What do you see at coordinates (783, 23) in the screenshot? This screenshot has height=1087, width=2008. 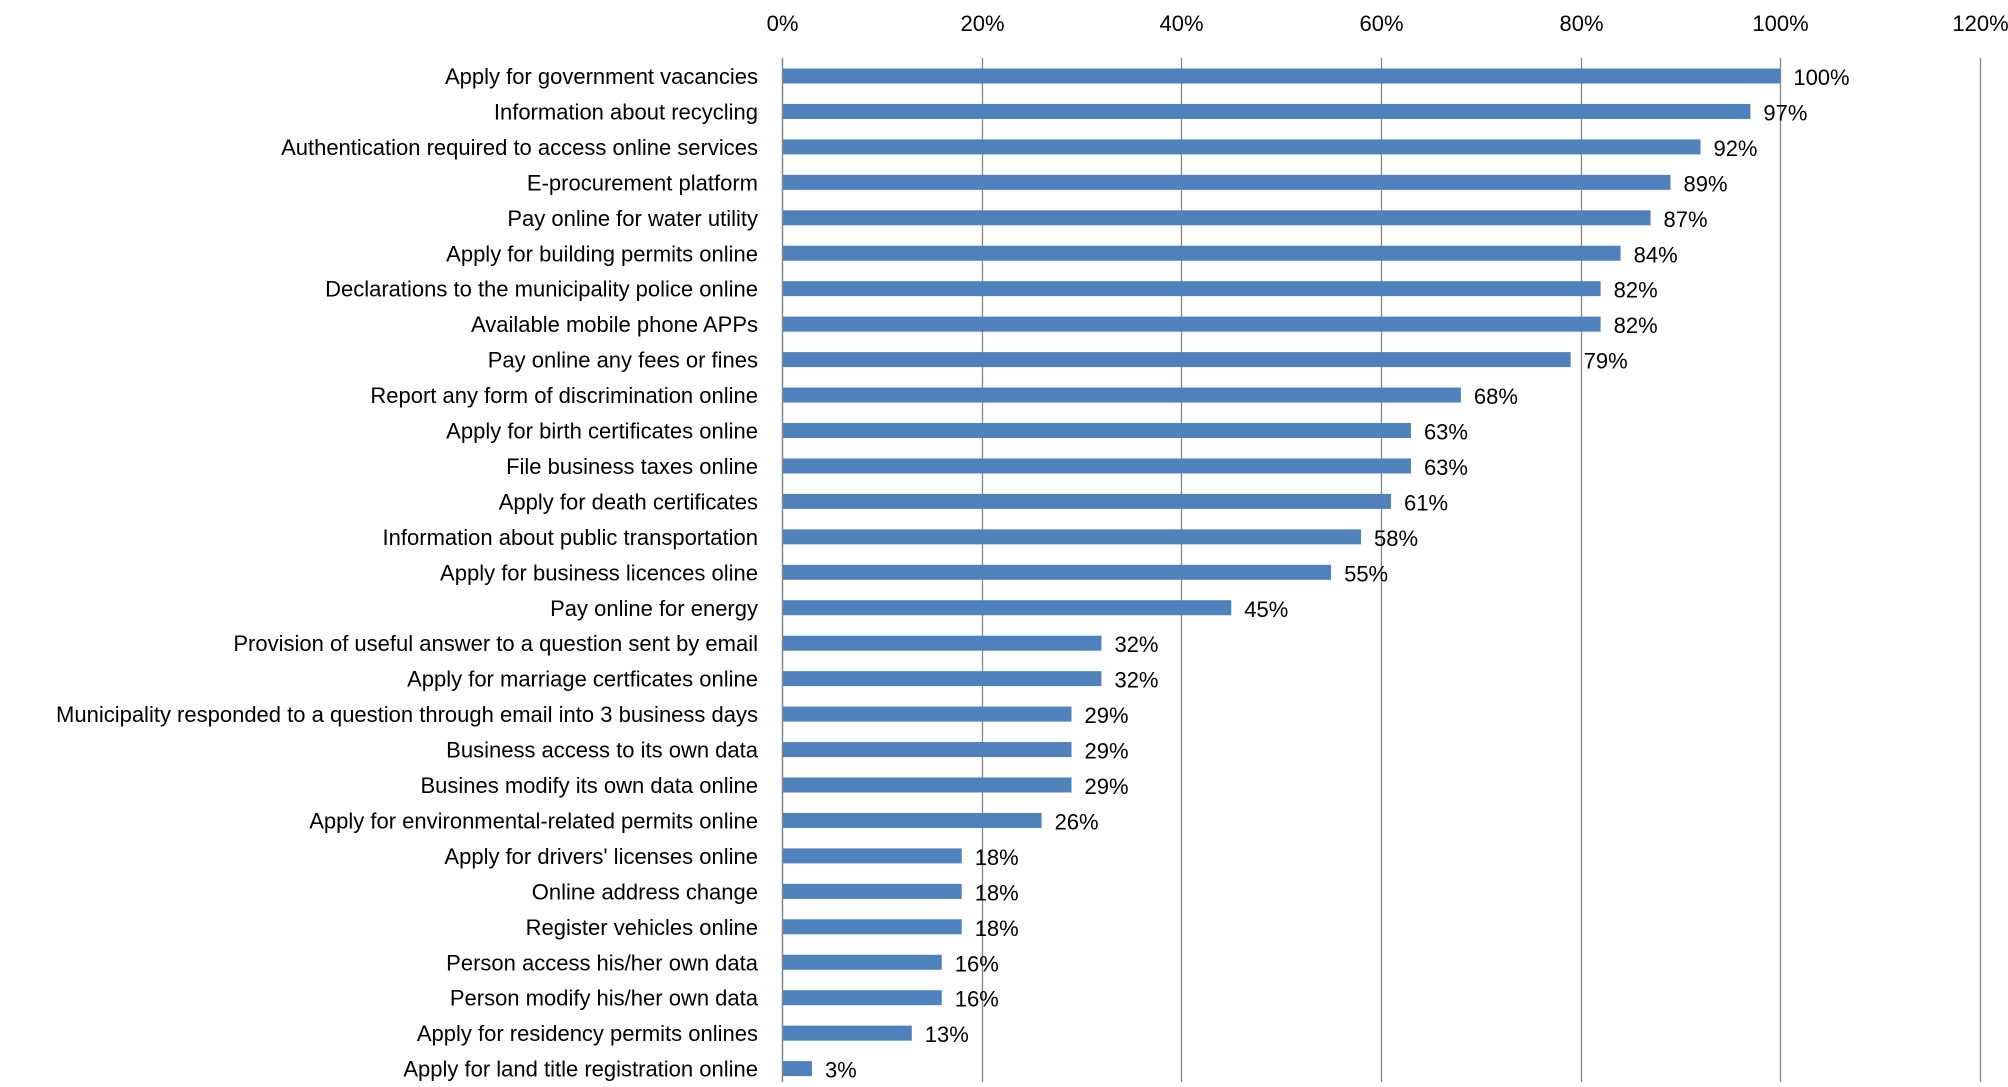 I see `x-tick-label: 0%` at bounding box center [783, 23].